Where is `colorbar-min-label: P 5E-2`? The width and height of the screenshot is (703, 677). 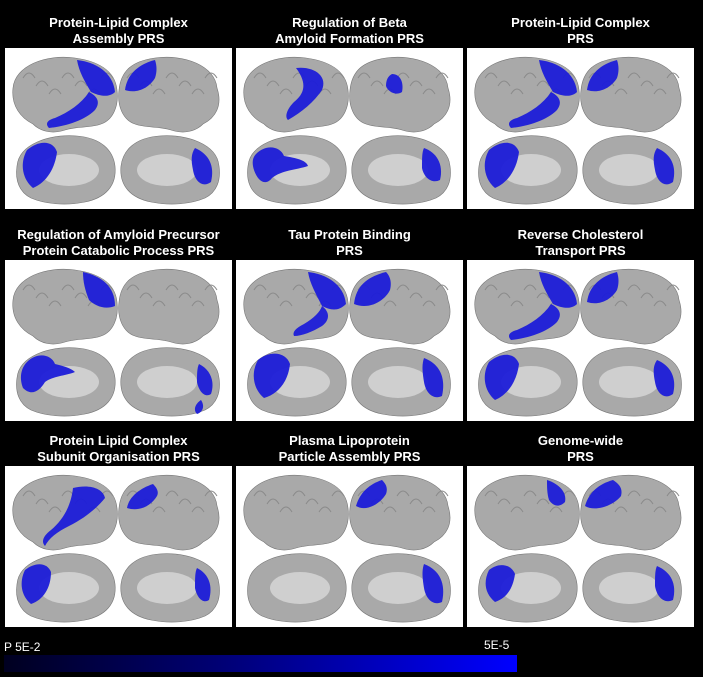
colorbar-min-label: P 5E-2 is located at coordinates (22, 647).